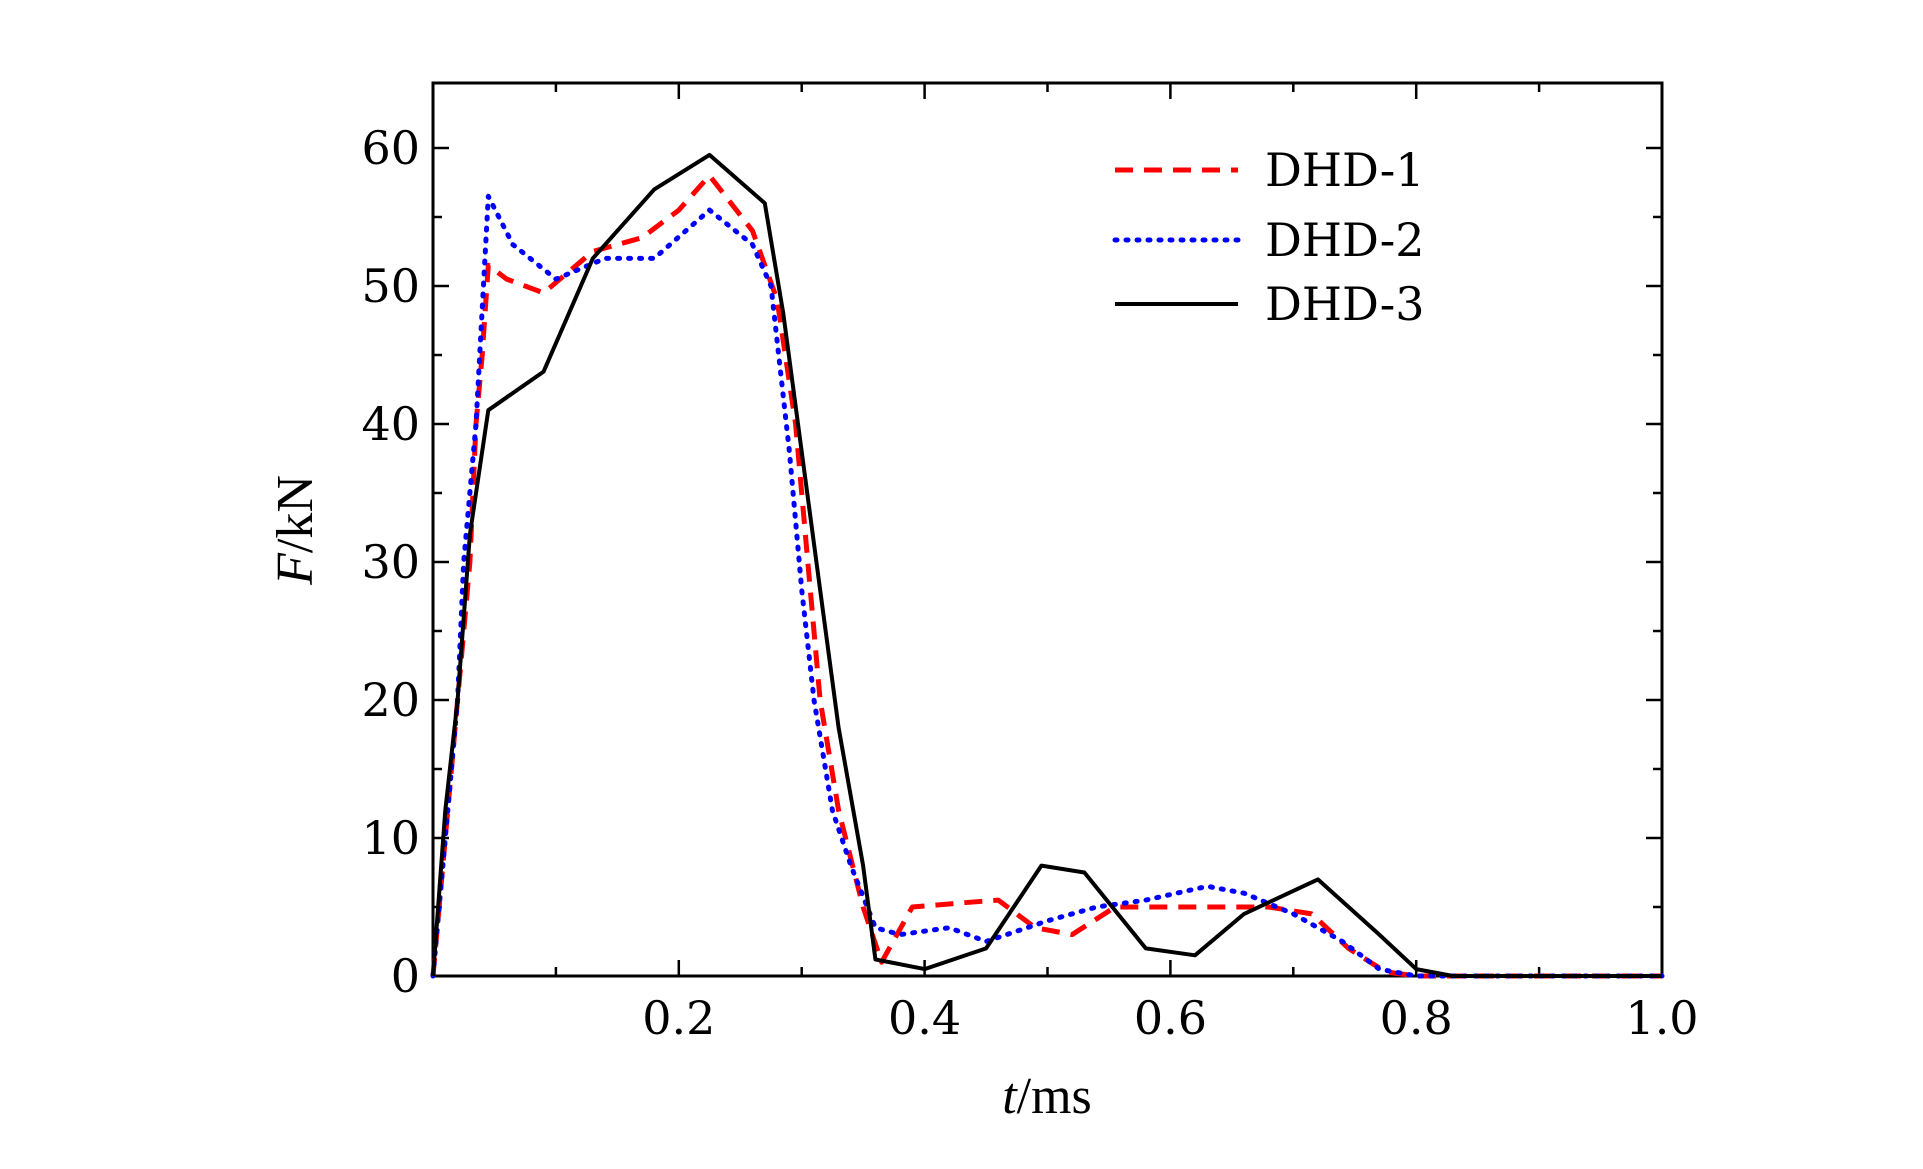 This screenshot has height=1169, width=1923. I want to click on y-tick-label: 60, so click(390, 148).